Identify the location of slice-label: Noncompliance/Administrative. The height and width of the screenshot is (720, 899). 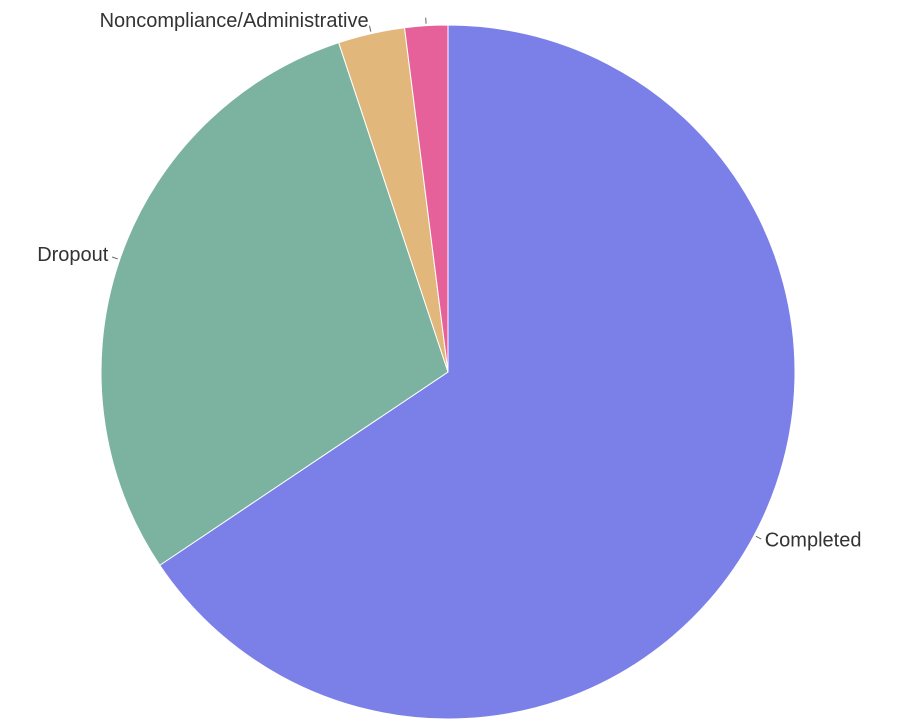
(234, 21).